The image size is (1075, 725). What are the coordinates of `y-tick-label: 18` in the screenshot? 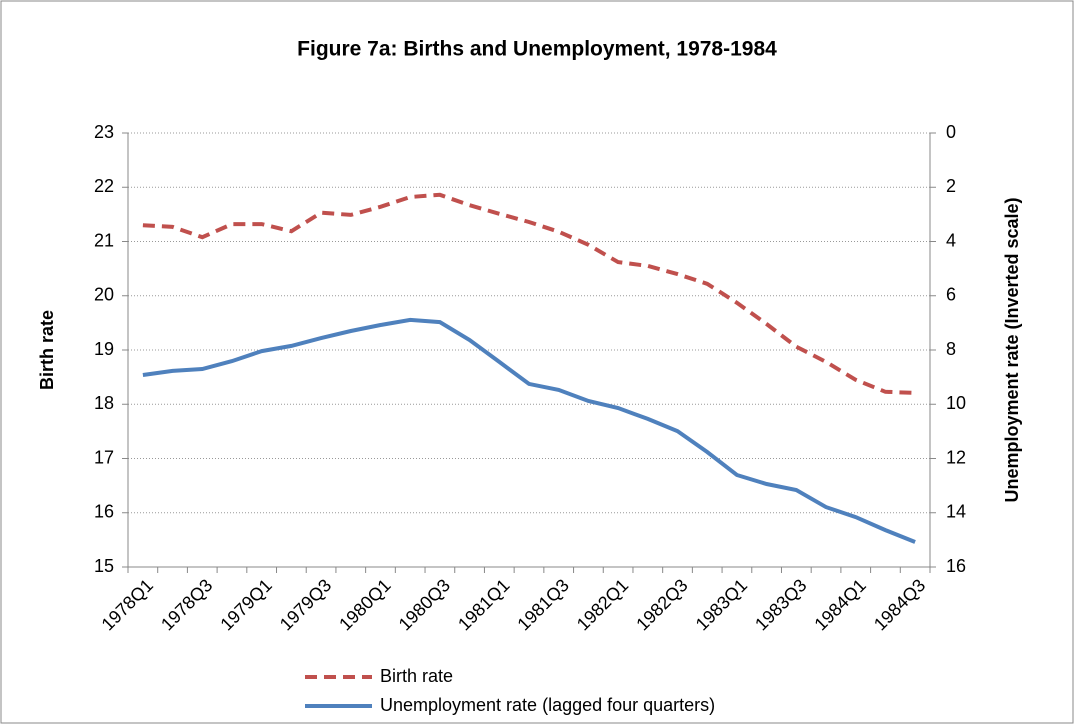 It's located at (104, 403).